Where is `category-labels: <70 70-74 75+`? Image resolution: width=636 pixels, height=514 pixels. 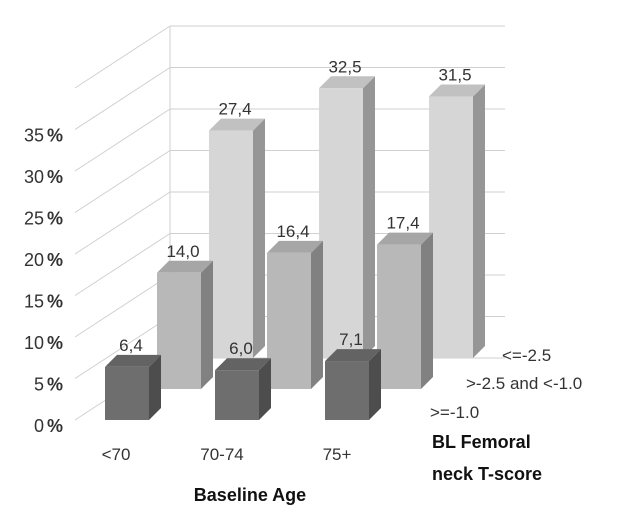
category-labels: <70 70-74 75+ is located at coordinates (227, 454).